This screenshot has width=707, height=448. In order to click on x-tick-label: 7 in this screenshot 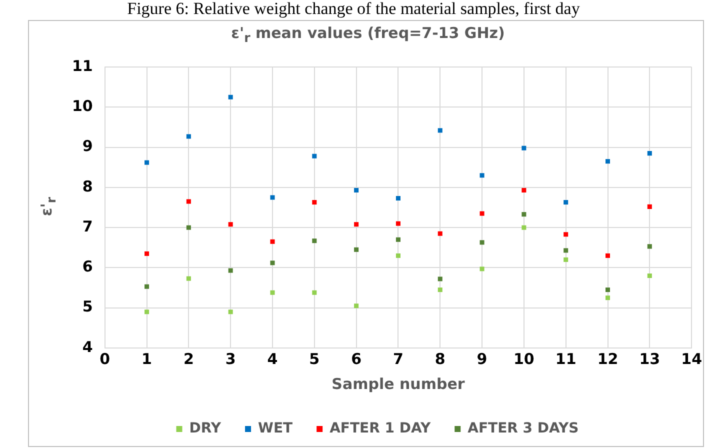, I will do `click(398, 359)`.